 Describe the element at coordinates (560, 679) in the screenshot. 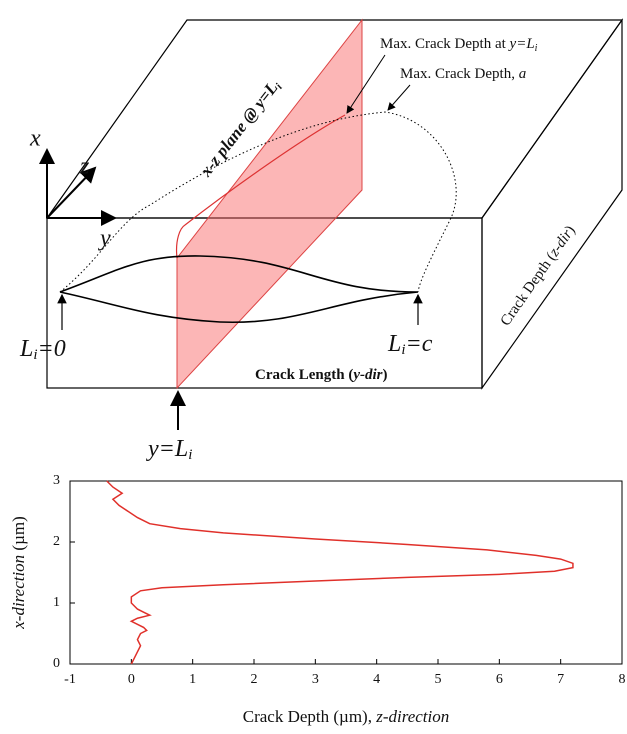

I see `x-tick-label: 7` at that location.